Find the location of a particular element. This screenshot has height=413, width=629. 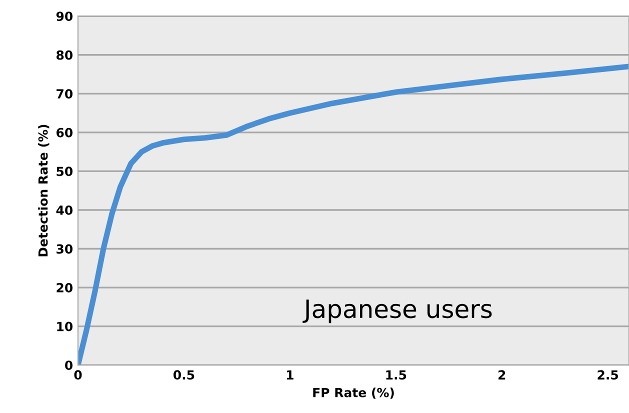

y-tick-label: 60 is located at coordinates (64, 133).